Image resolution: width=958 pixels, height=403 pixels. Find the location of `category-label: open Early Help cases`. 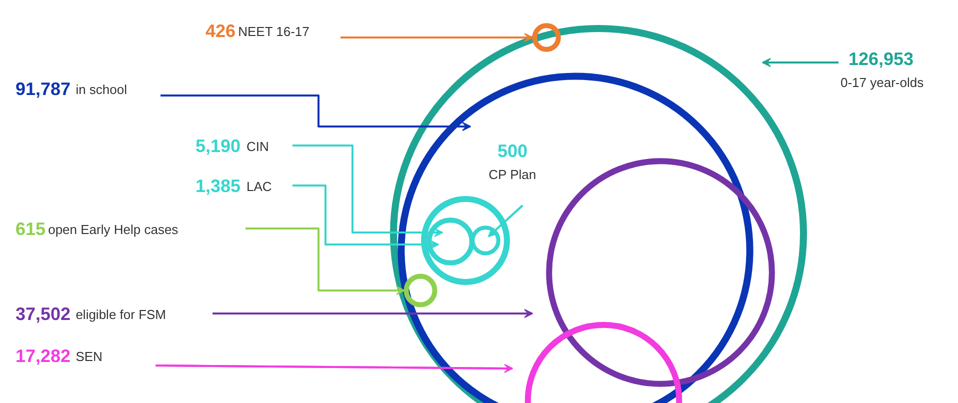

category-label: open Early Help cases is located at coordinates (113, 229).